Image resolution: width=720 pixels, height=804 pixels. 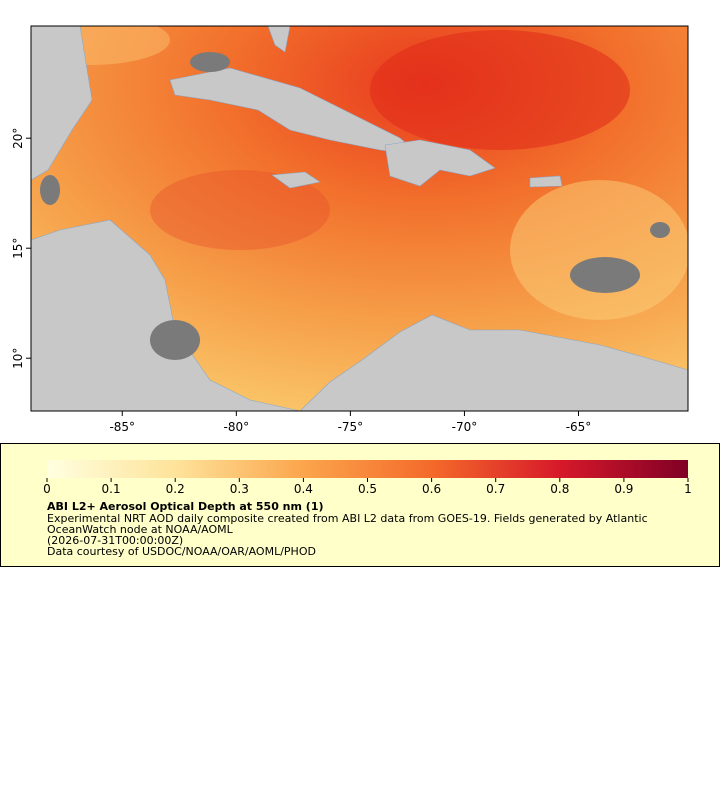 I want to click on colorbar-tick-label: 0.2, so click(x=175, y=489).